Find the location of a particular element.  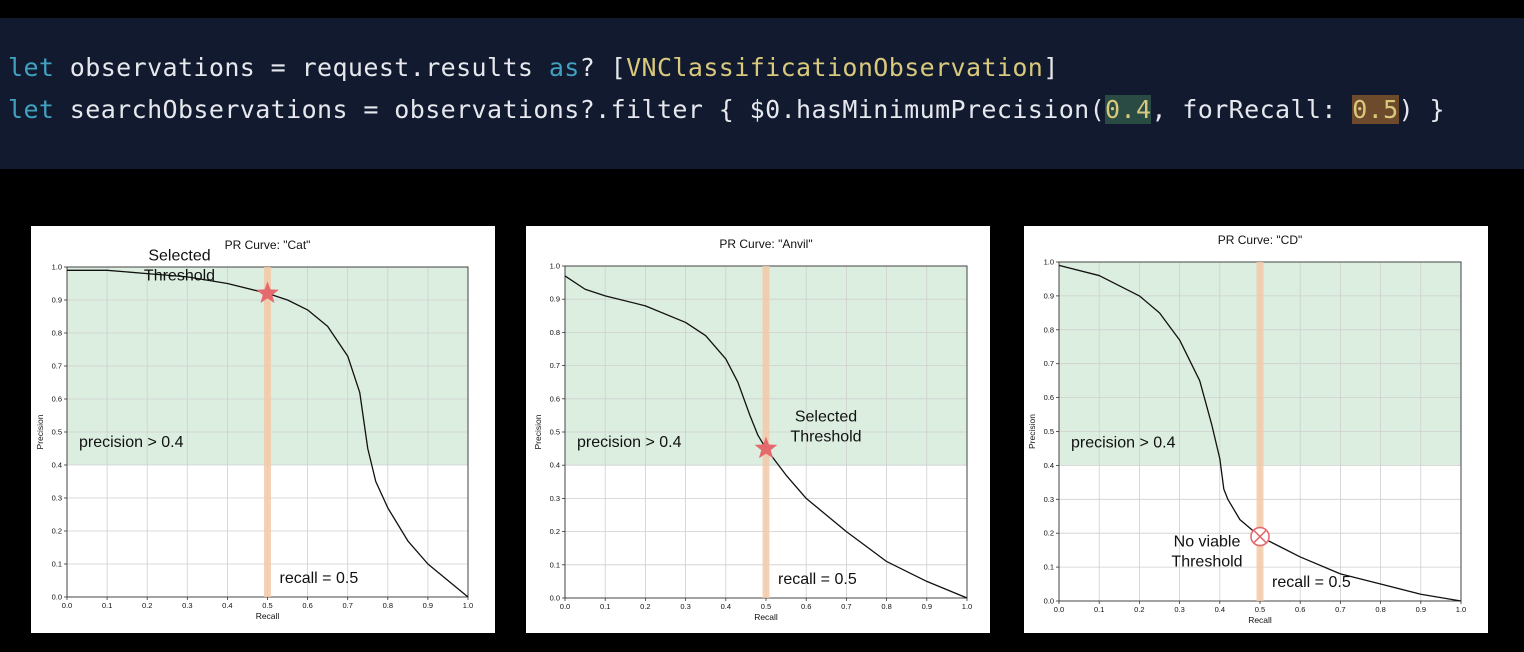

marker-label-line1: No viable is located at coordinates (1207, 542).